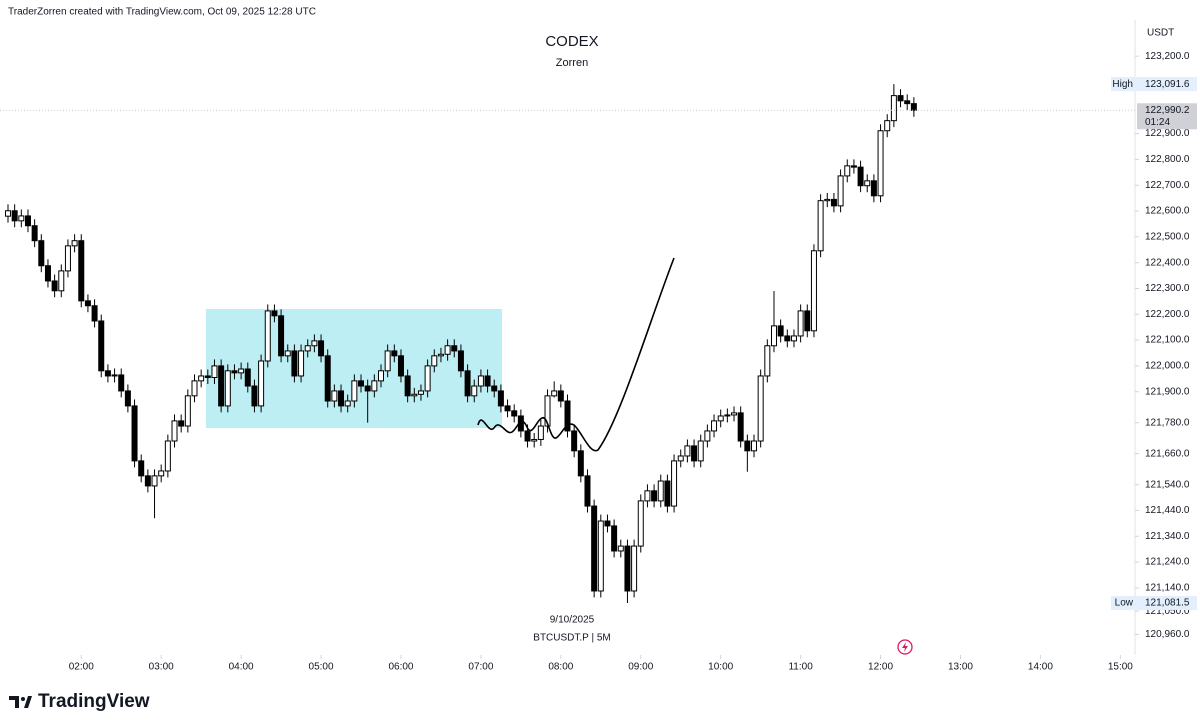  What do you see at coordinates (905, 647) in the screenshot?
I see `alert-icon` at bounding box center [905, 647].